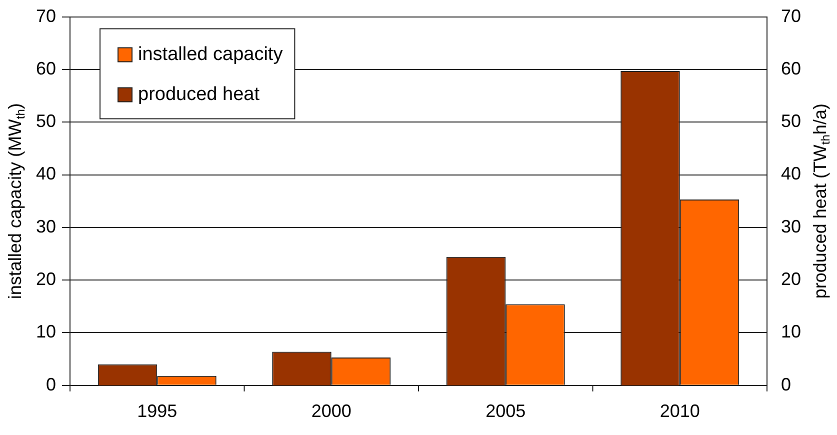 The height and width of the screenshot is (435, 837). I want to click on x-tick-label: 2000, so click(331, 411).